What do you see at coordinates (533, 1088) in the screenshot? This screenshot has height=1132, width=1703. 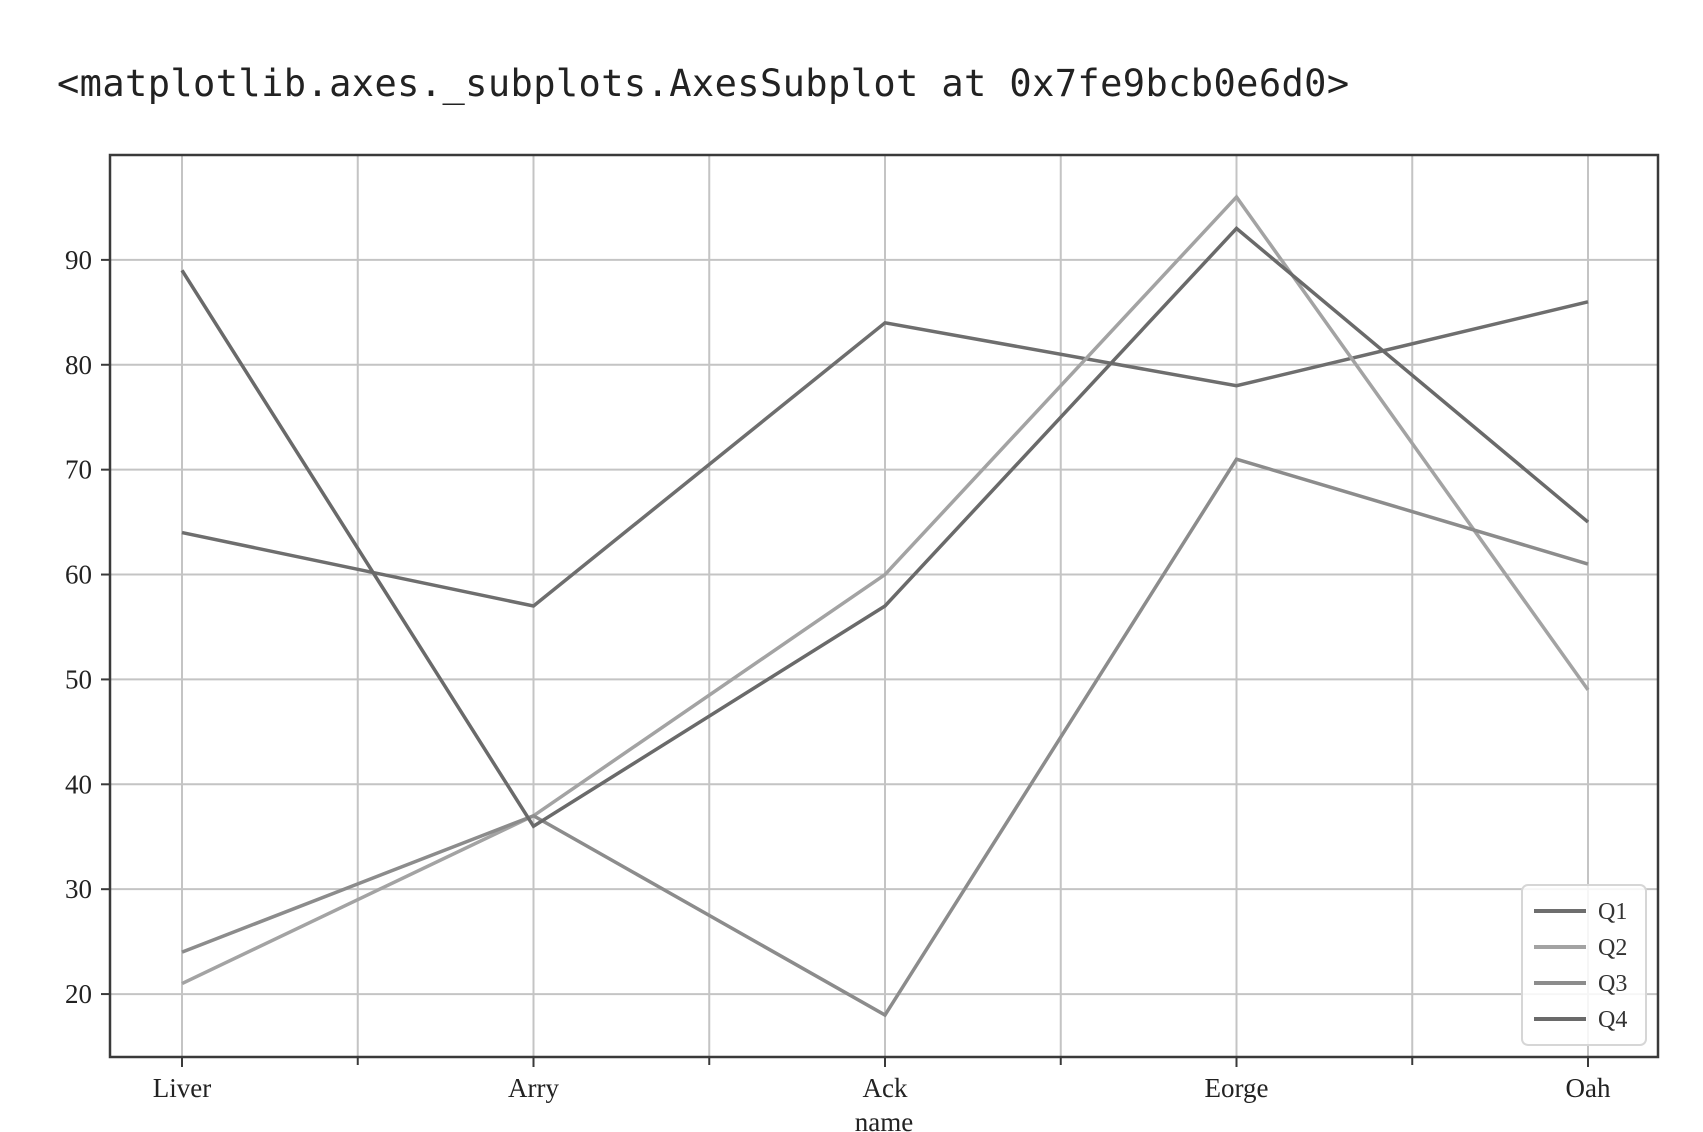 I see `x-tick-label: Arry` at bounding box center [533, 1088].